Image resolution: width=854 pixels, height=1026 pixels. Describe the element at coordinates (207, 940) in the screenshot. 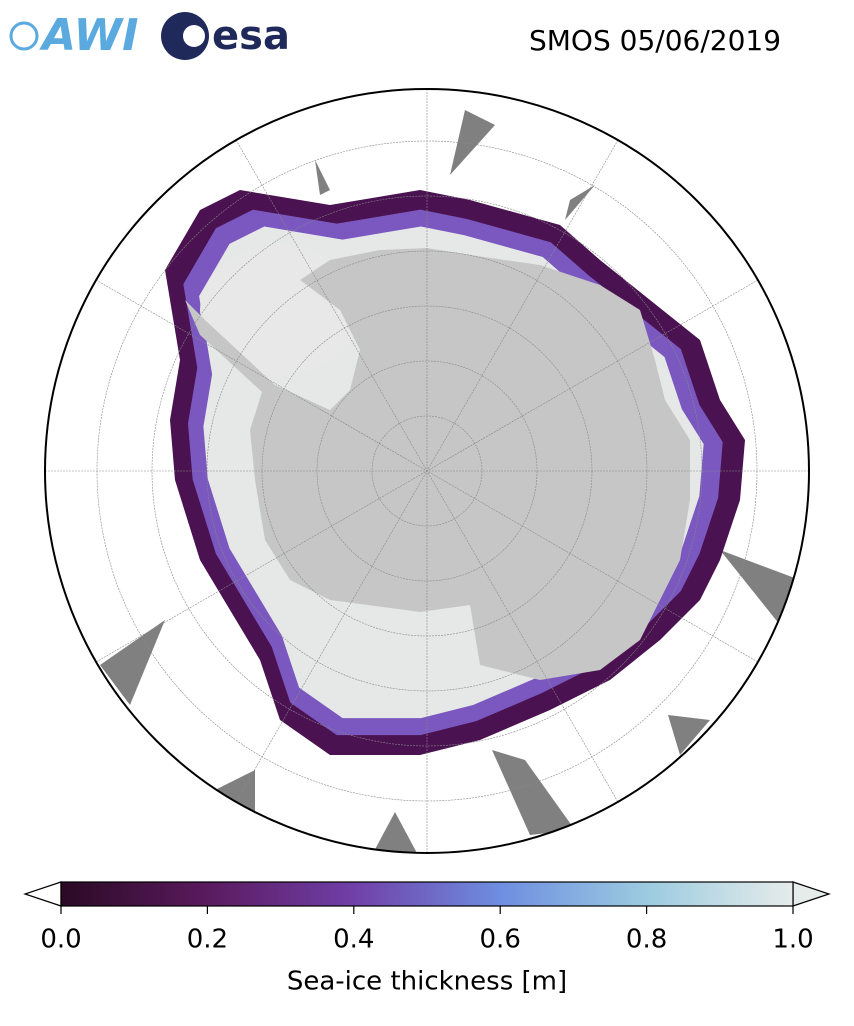

I see `tick-label: 0.2` at that location.